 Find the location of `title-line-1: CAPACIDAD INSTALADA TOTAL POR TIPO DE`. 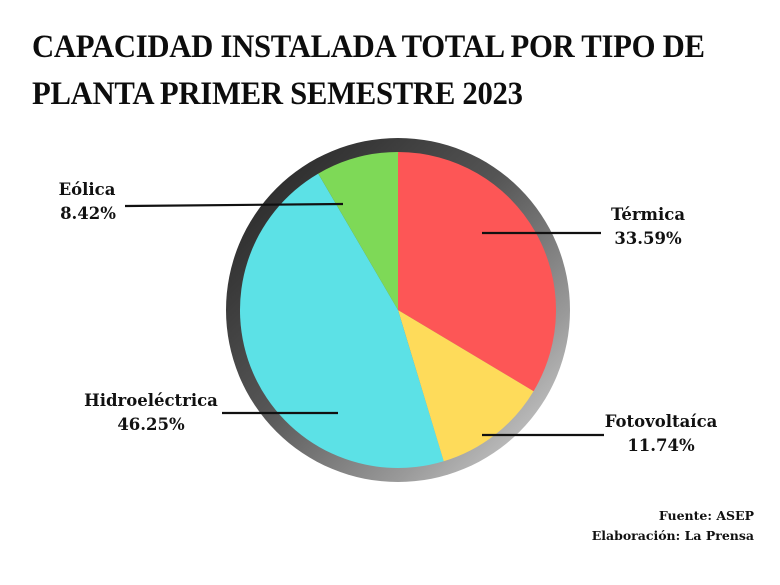

title-line-1: CAPACIDAD INSTALADA TOTAL POR TIPO DE is located at coordinates (368, 47).